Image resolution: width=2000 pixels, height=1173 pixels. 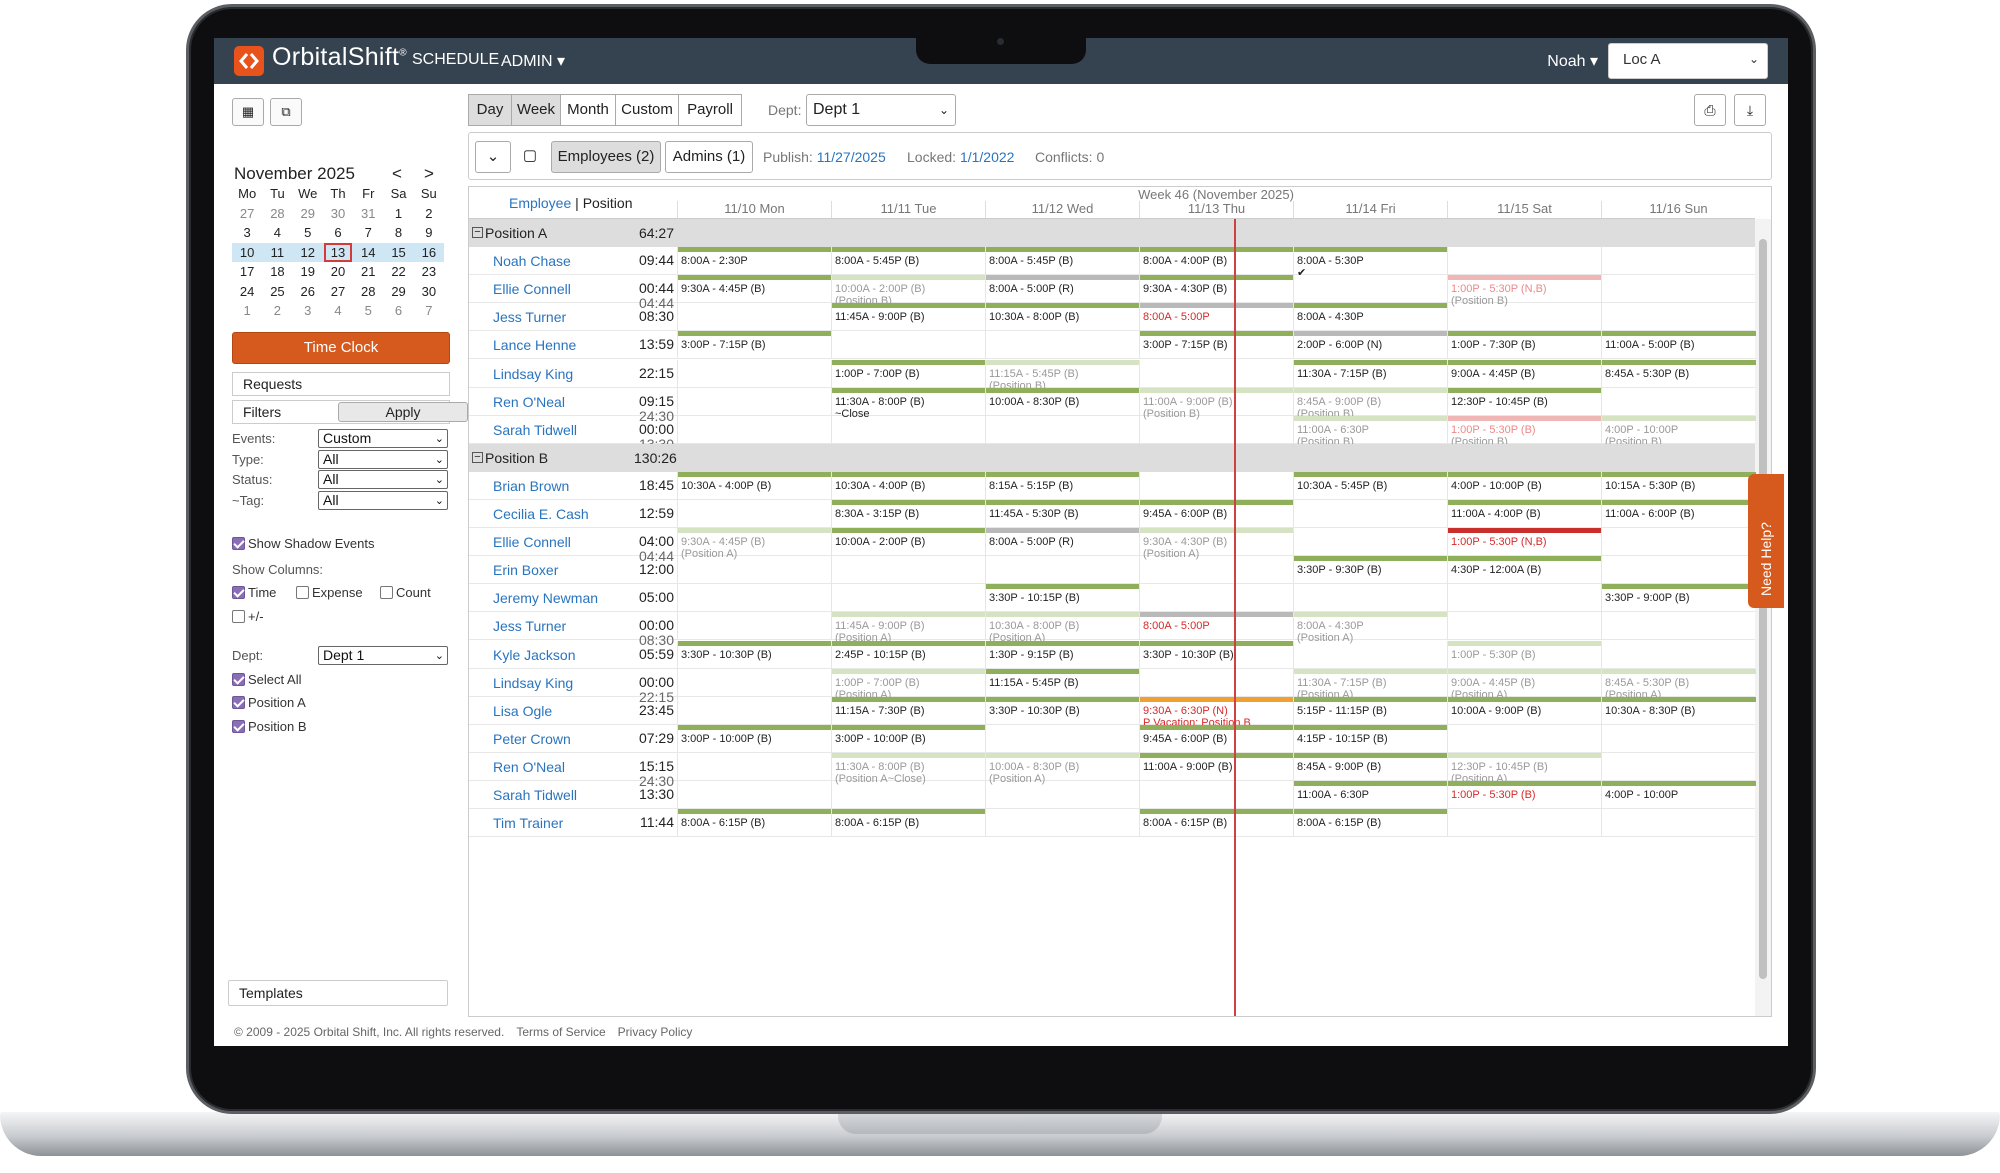 I want to click on employee-name-link: Sarah Tidwell, so click(x=535, y=795).